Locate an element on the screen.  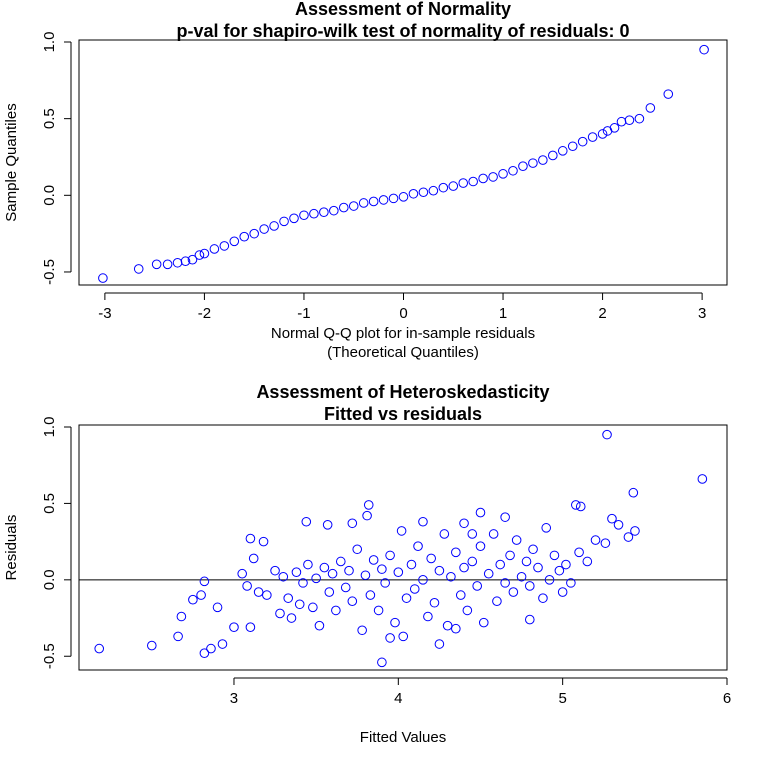
x-tick-label: -2 is located at coordinates (204, 313).